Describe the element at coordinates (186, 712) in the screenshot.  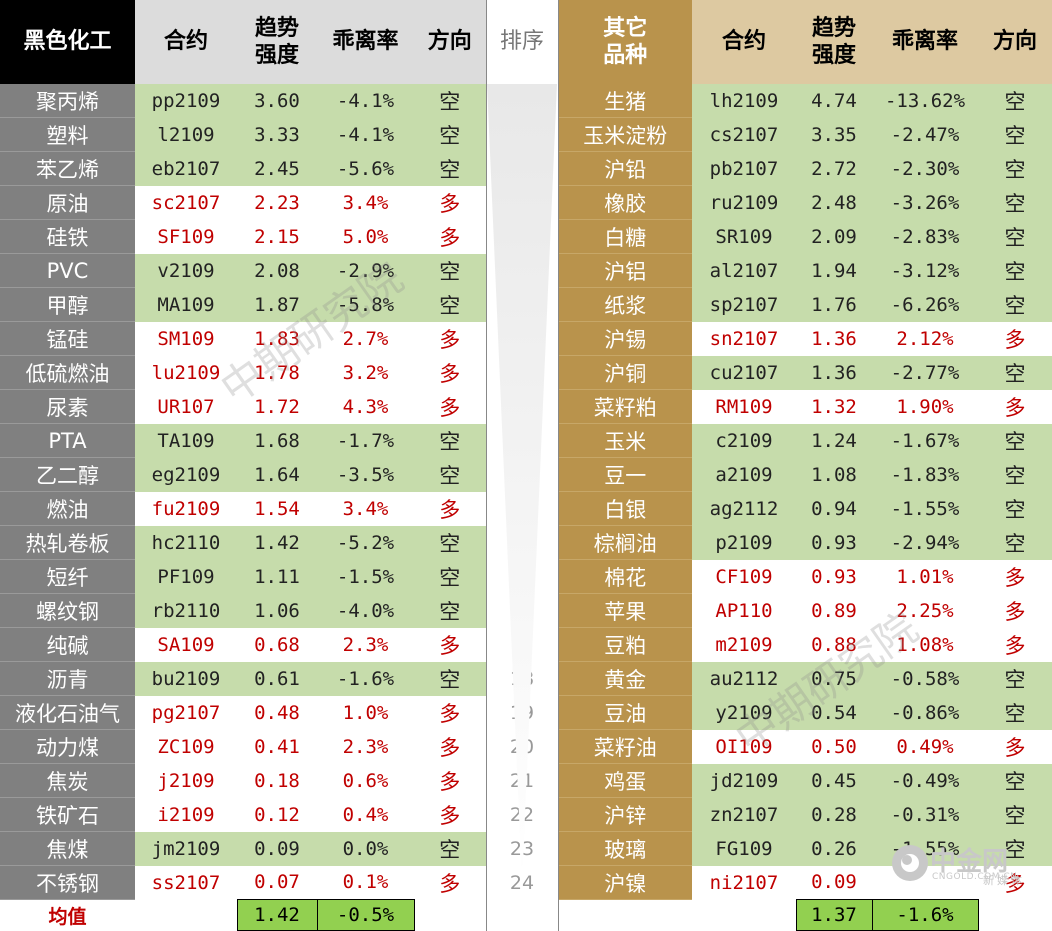
I see `left-contract: pg2107` at that location.